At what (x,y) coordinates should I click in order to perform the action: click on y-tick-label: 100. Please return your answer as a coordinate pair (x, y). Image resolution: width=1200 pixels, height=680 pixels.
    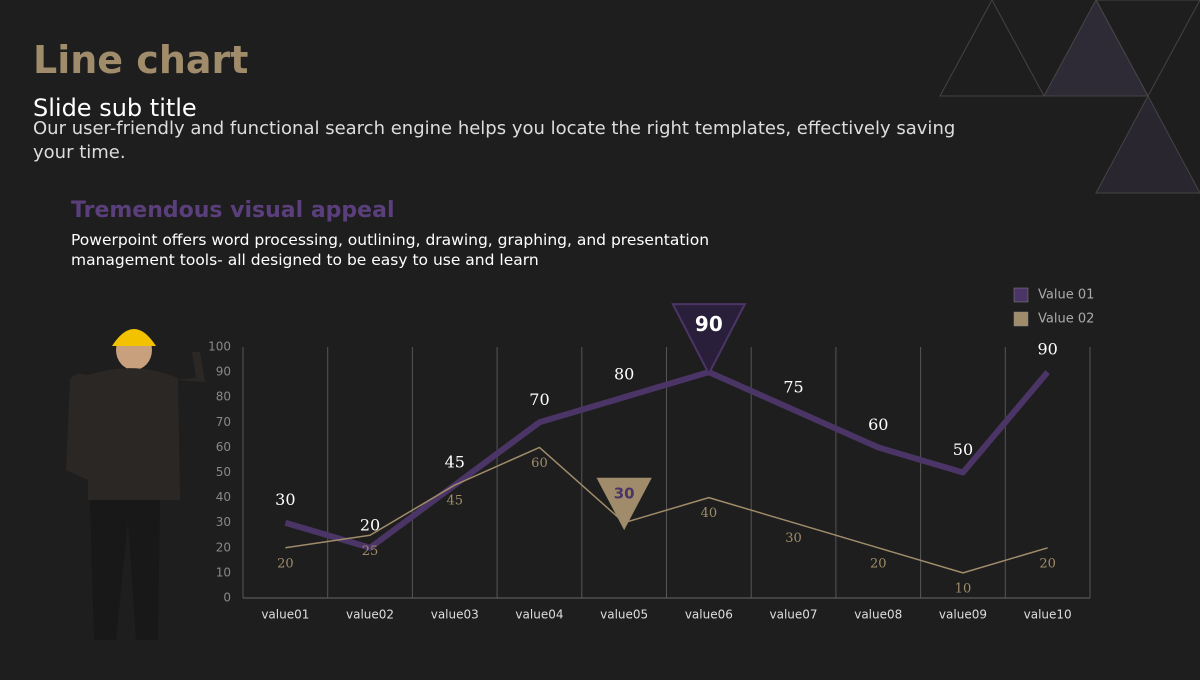
    Looking at the image, I should click on (219, 347).